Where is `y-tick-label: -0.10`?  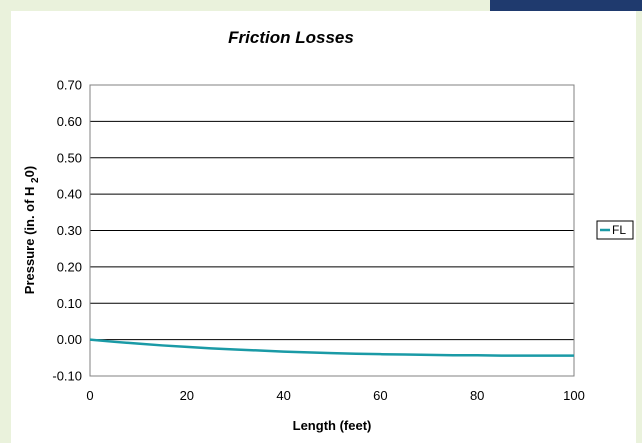
y-tick-label: -0.10 is located at coordinates (67, 376).